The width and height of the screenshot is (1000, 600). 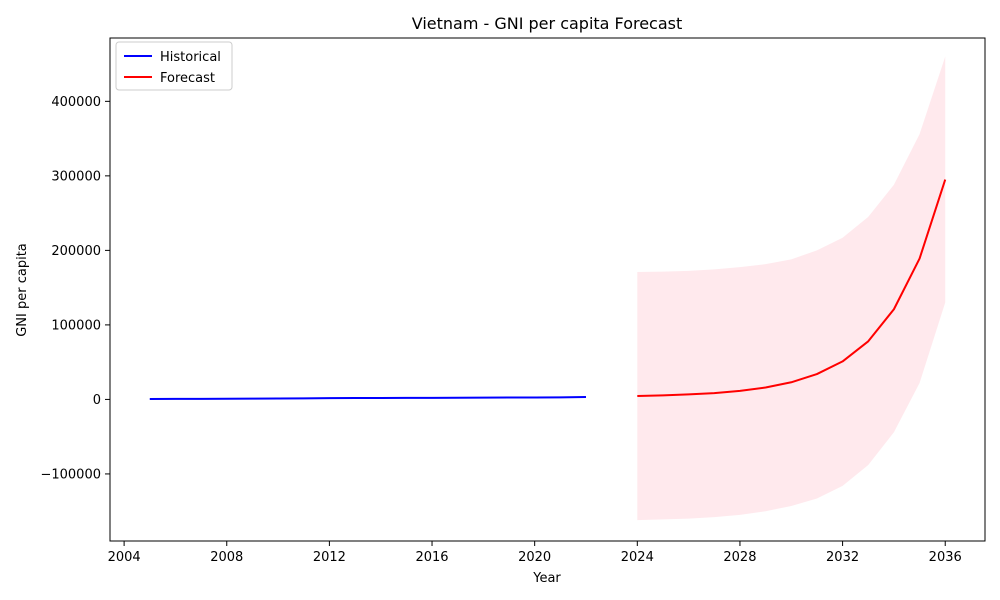 What do you see at coordinates (97, 400) in the screenshot?
I see `y-tick-label: 0` at bounding box center [97, 400].